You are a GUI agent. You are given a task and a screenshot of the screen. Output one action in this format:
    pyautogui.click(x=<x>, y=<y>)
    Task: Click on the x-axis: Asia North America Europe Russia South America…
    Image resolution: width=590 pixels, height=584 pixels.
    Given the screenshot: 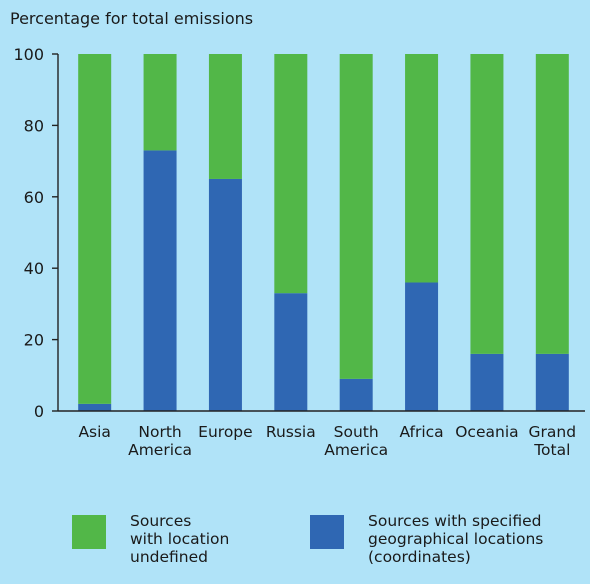 What is the action you would take?
    pyautogui.click(x=321, y=434)
    